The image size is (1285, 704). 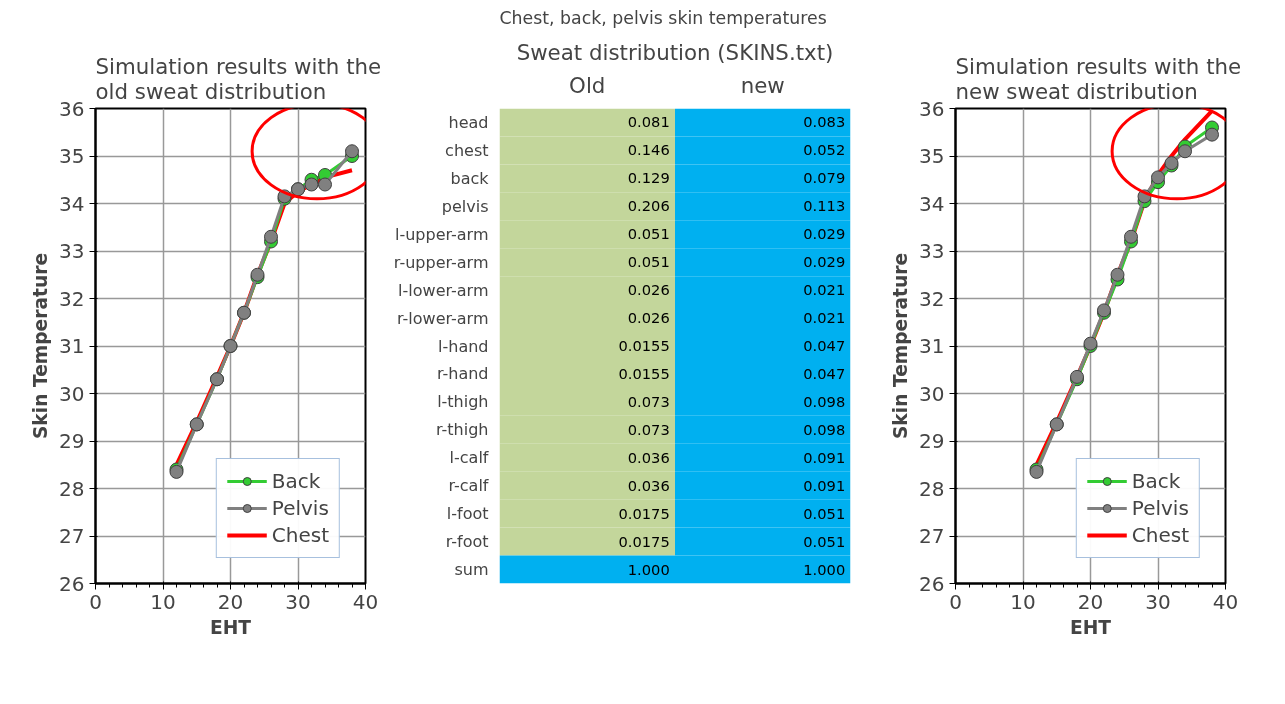 What do you see at coordinates (467, 150) in the screenshot?
I see `y-tick-label: chest` at bounding box center [467, 150].